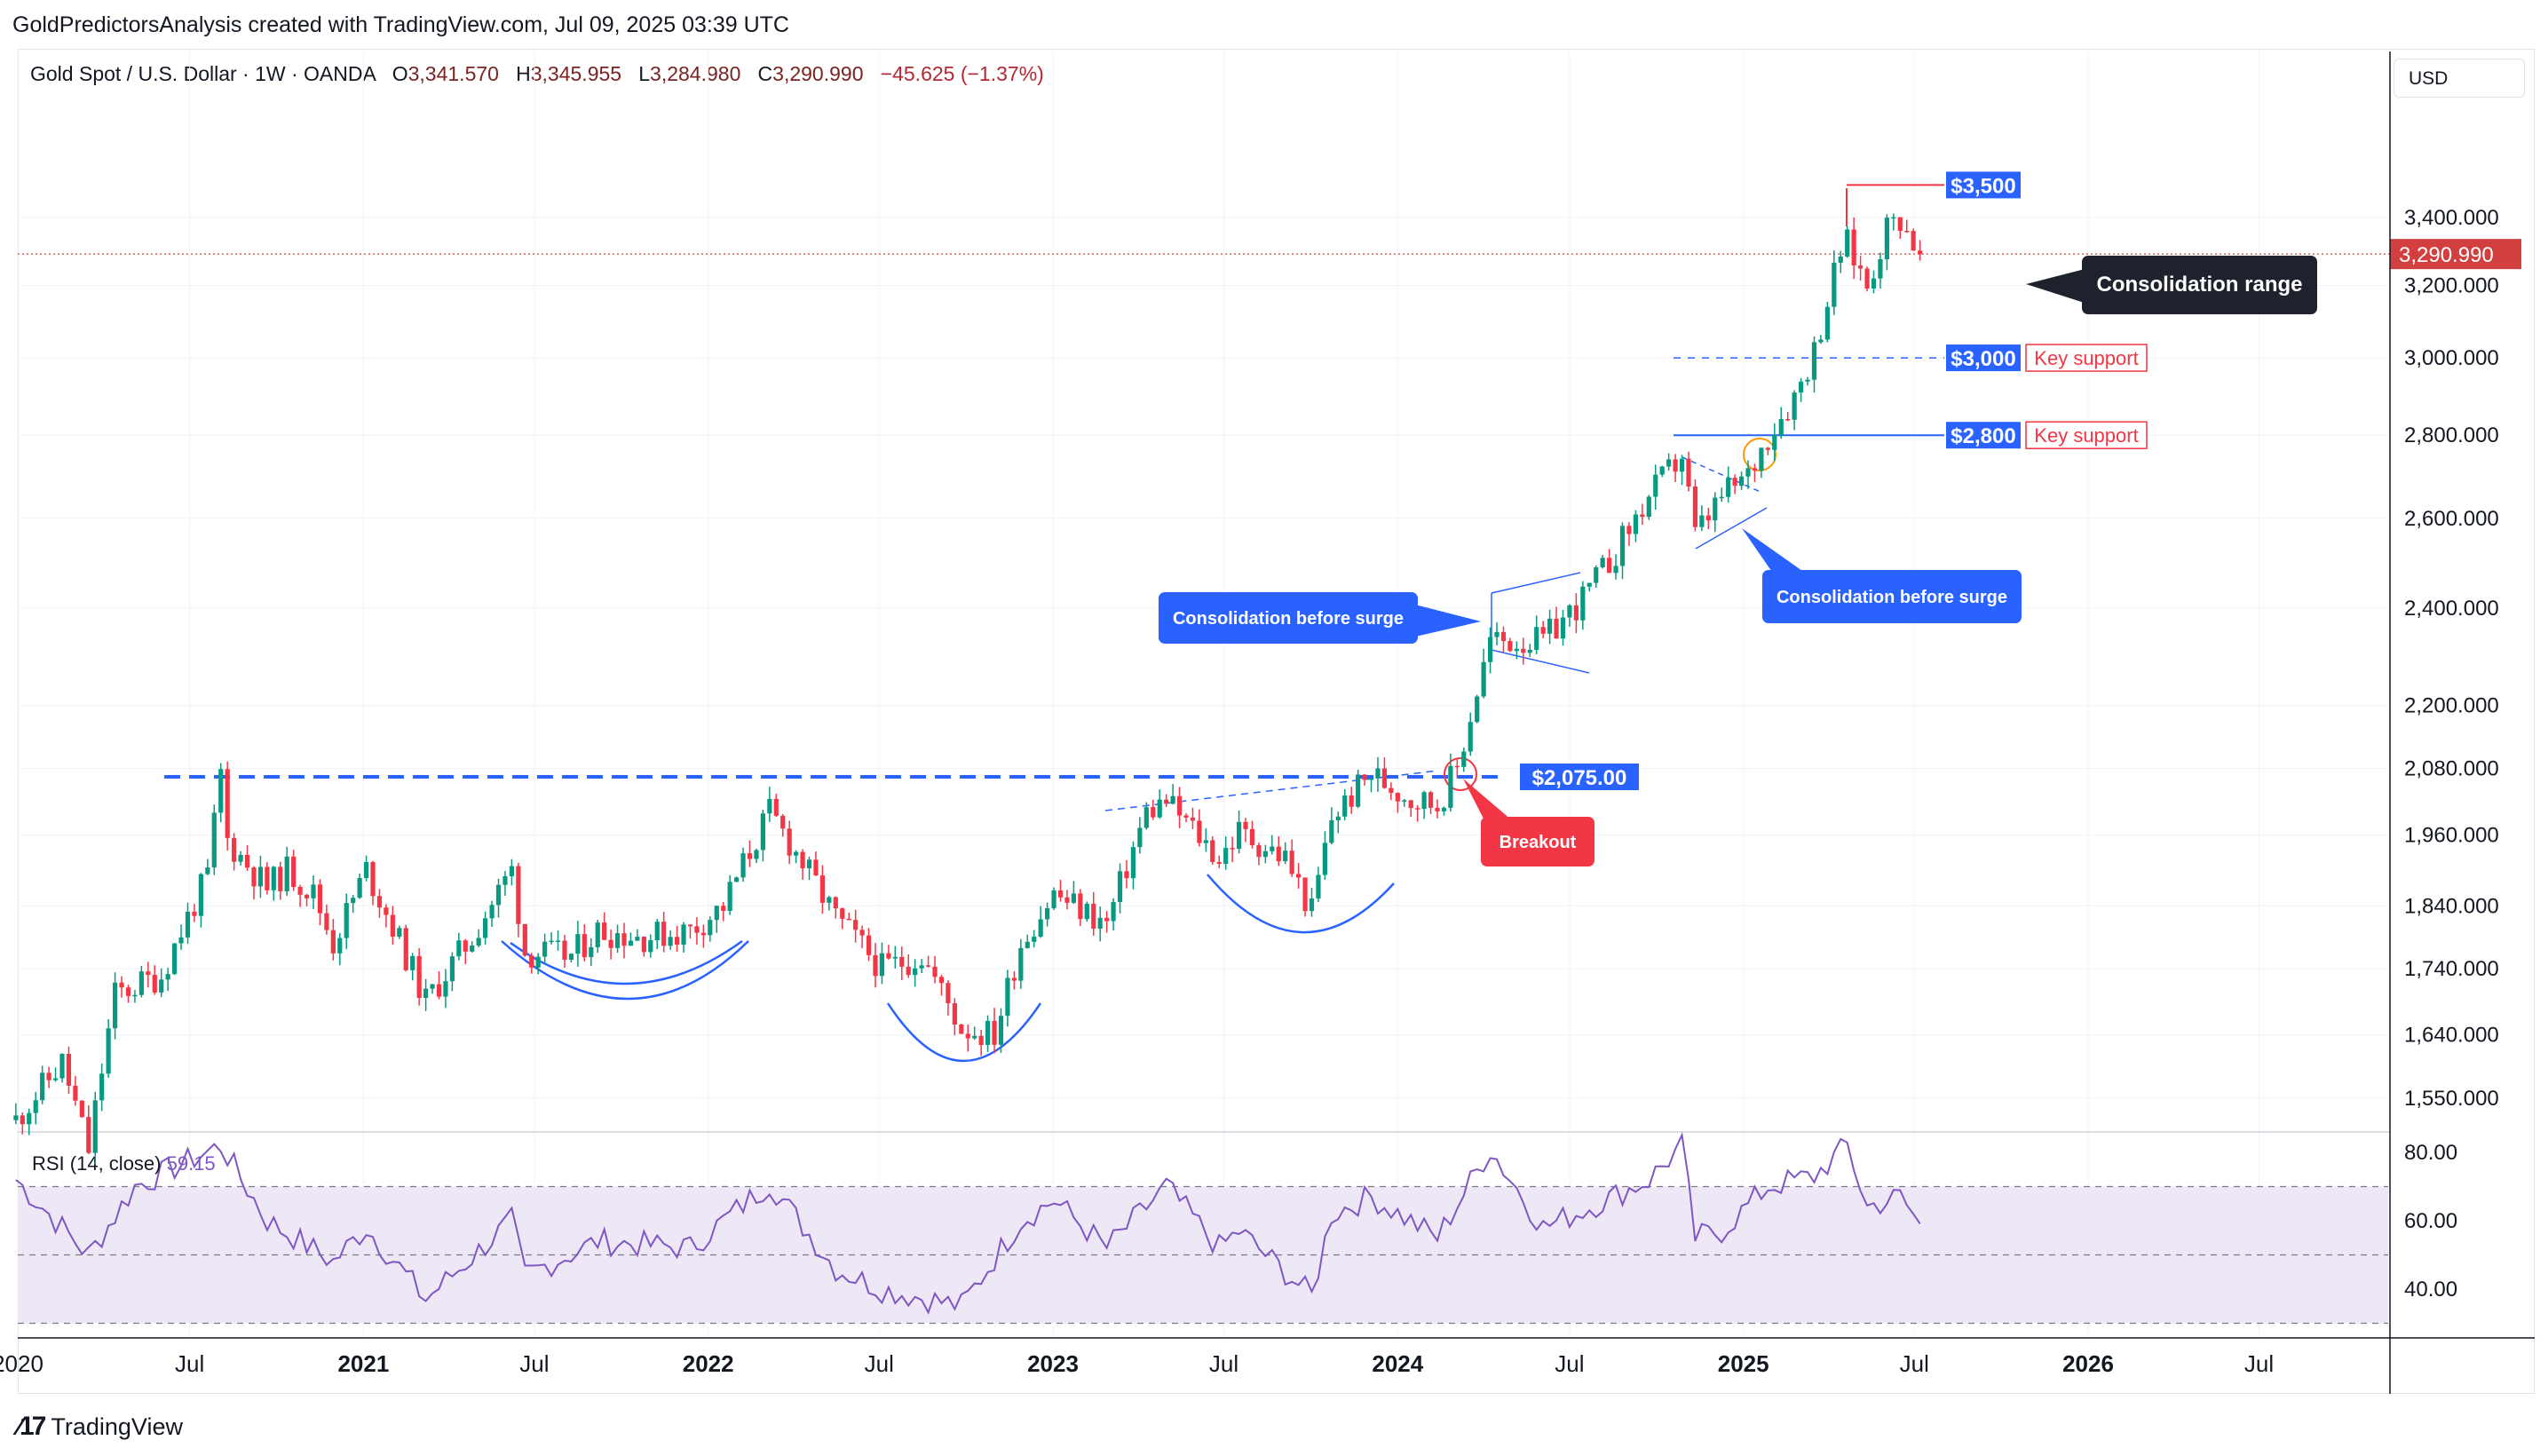 The height and width of the screenshot is (1456, 2548). What do you see at coordinates (708, 1363) in the screenshot?
I see `time-tick-label: 2022` at bounding box center [708, 1363].